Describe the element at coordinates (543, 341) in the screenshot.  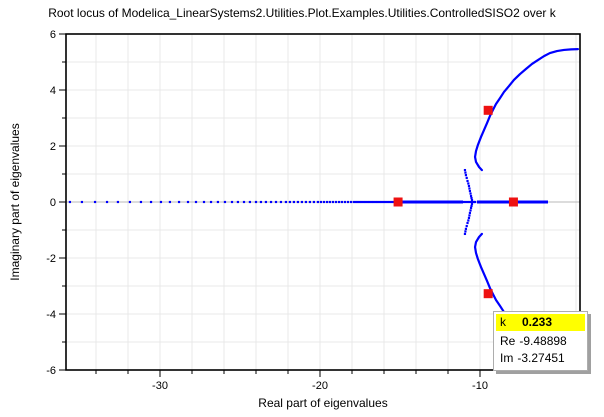
I see `tooltip-re-value: -9.48898` at that location.